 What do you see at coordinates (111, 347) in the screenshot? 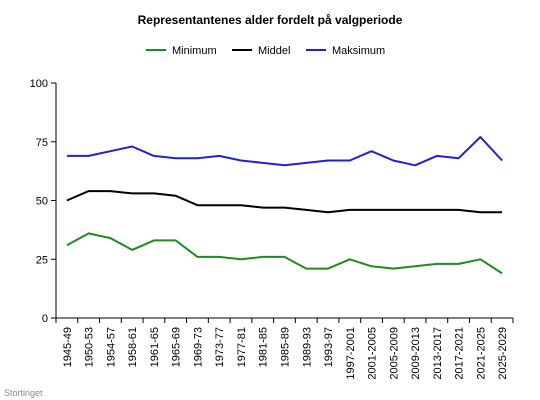
I see `x-tick-label: 1954-57` at bounding box center [111, 347].